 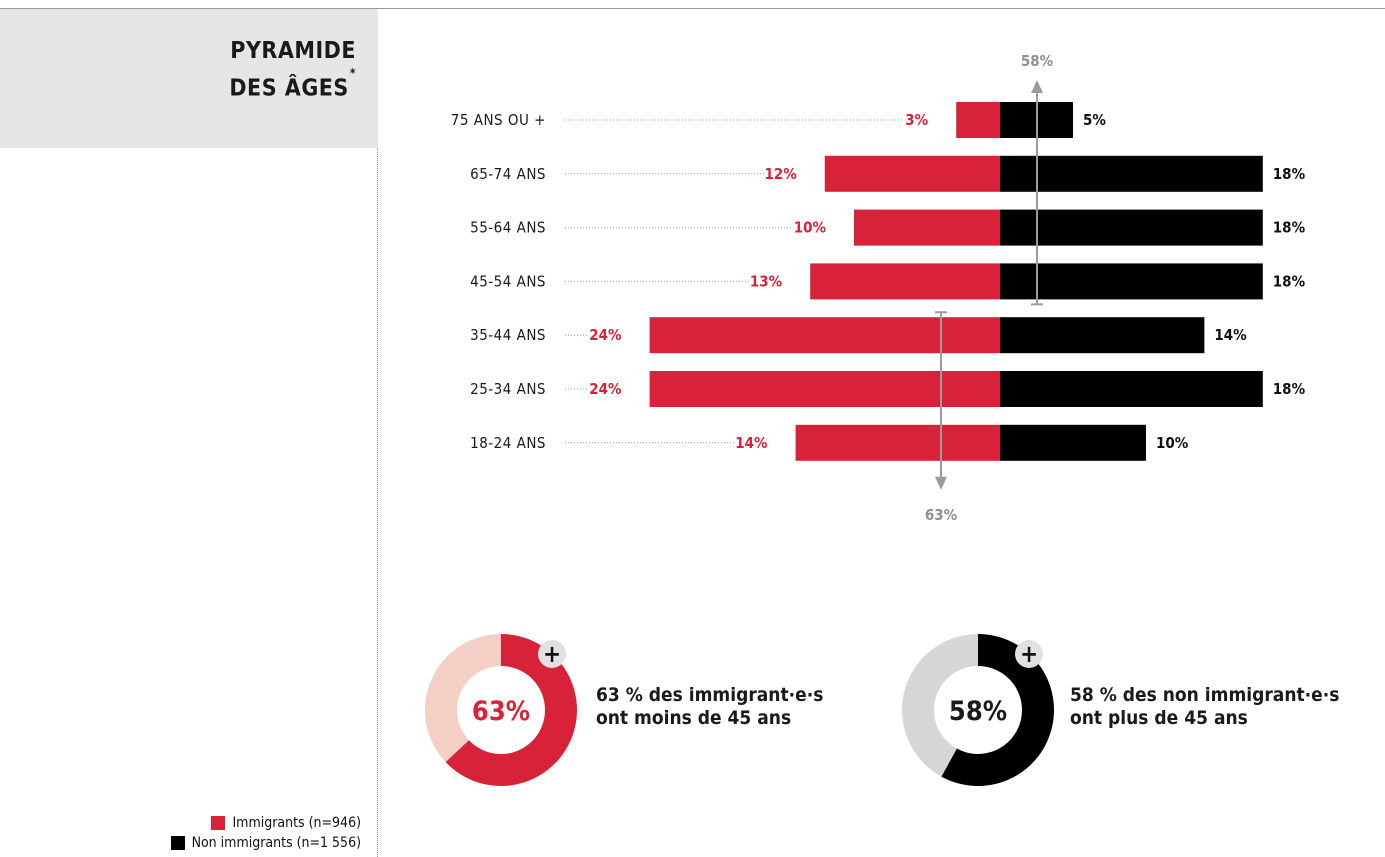 I want to click on donut-caption-non-immigrants-line1: 58 % des non immigrant·e·s, so click(x=1205, y=695).